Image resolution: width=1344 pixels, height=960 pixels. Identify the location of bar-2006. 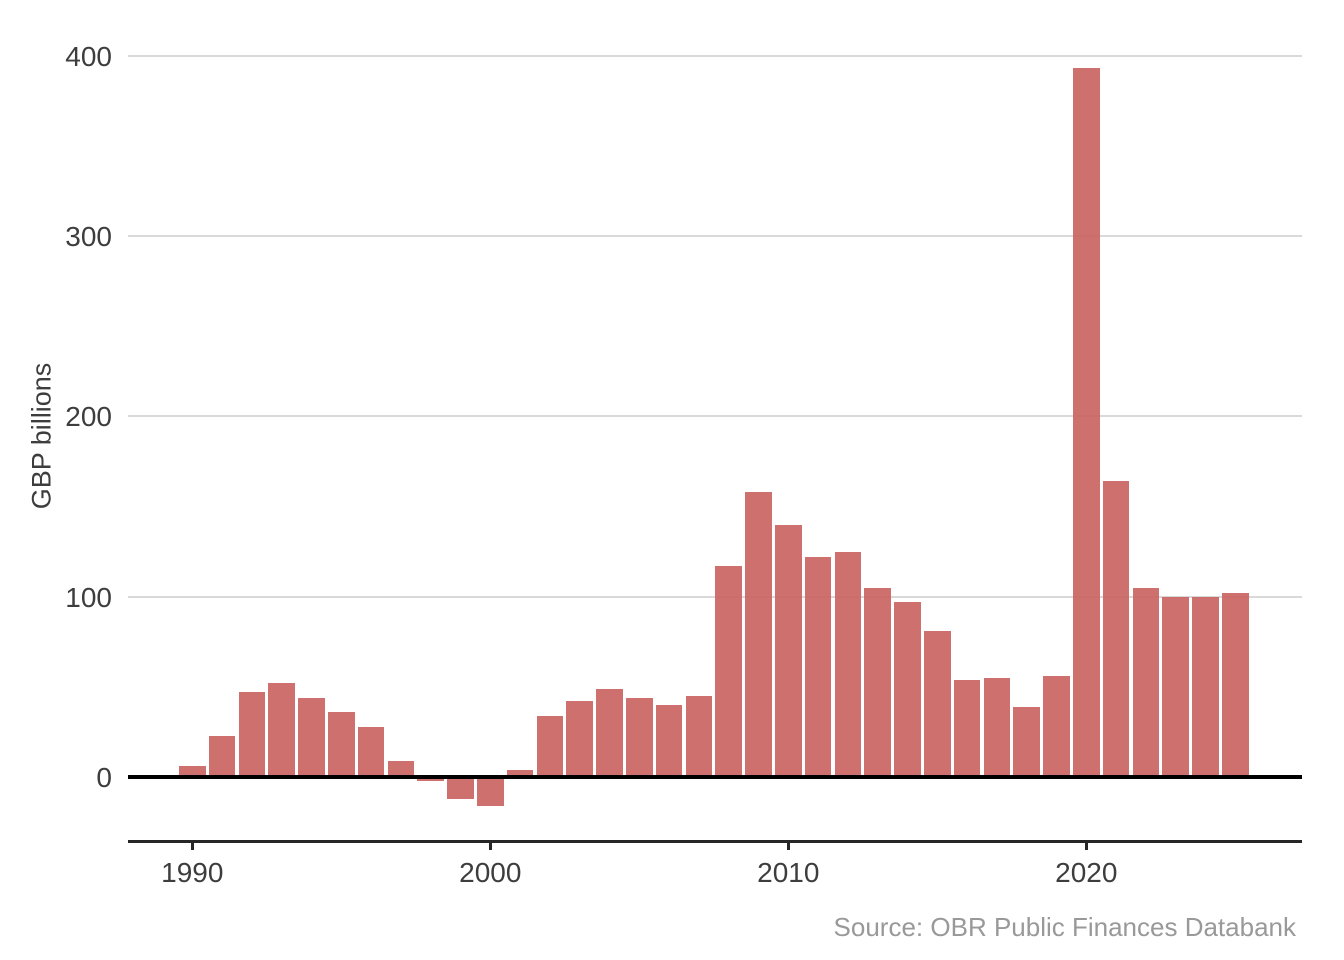
(669, 740).